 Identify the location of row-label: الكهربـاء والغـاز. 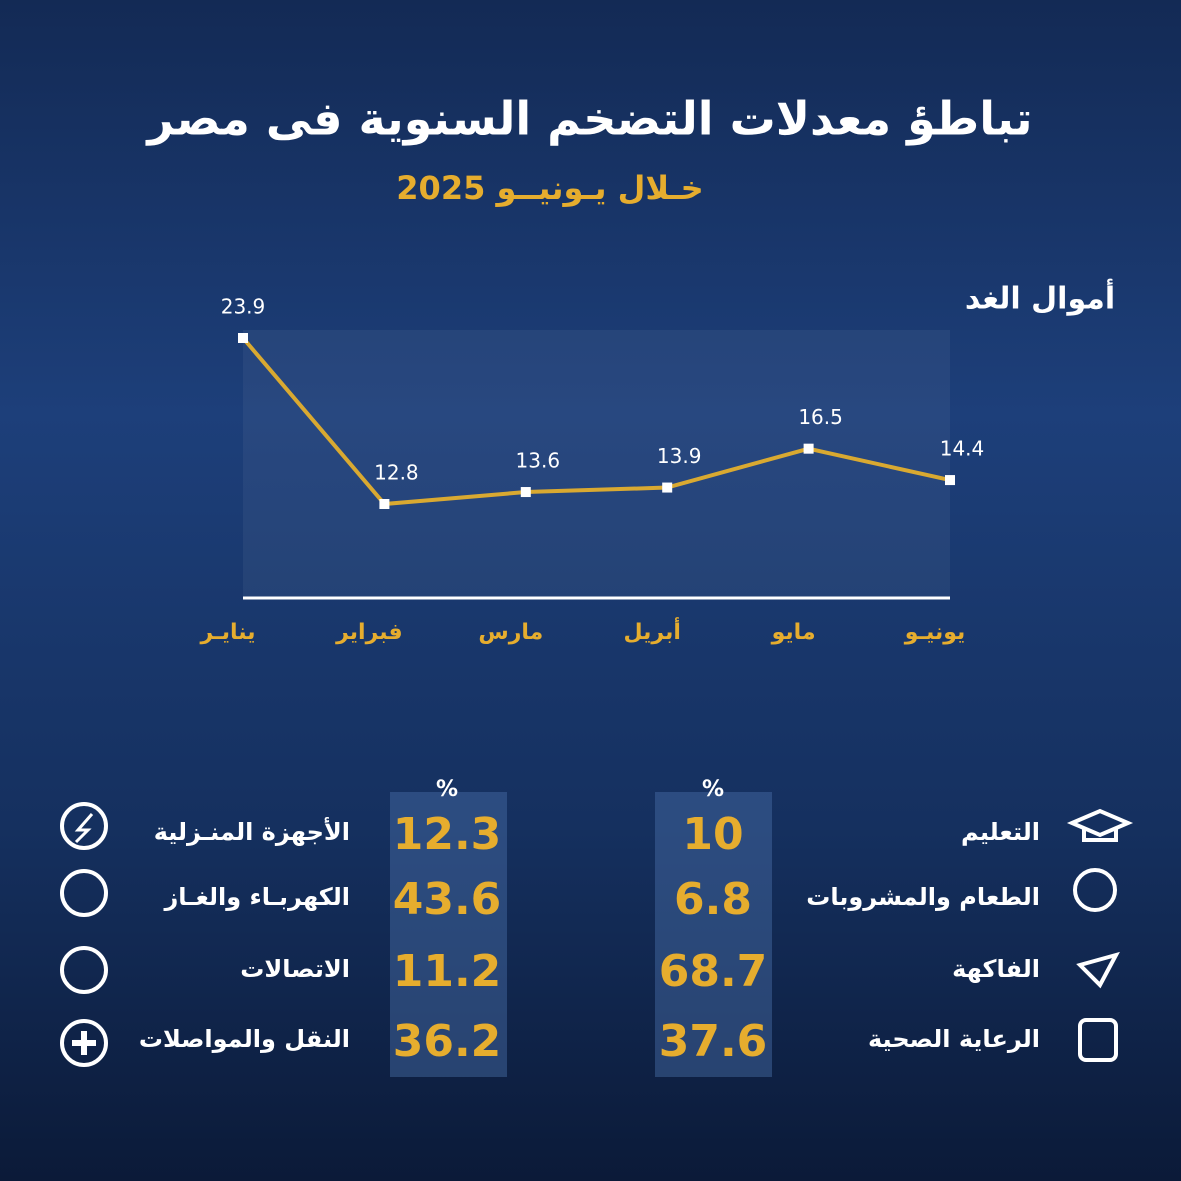
(256, 897).